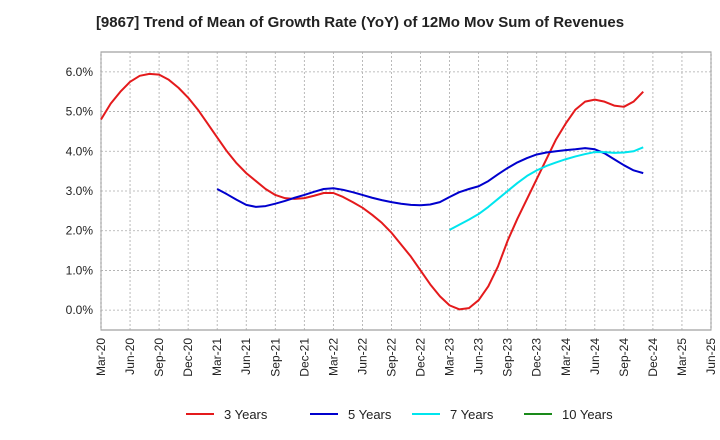 The image size is (720, 440). What do you see at coordinates (682, 357) in the screenshot?
I see `x-tick-label: Mar-25` at bounding box center [682, 357].